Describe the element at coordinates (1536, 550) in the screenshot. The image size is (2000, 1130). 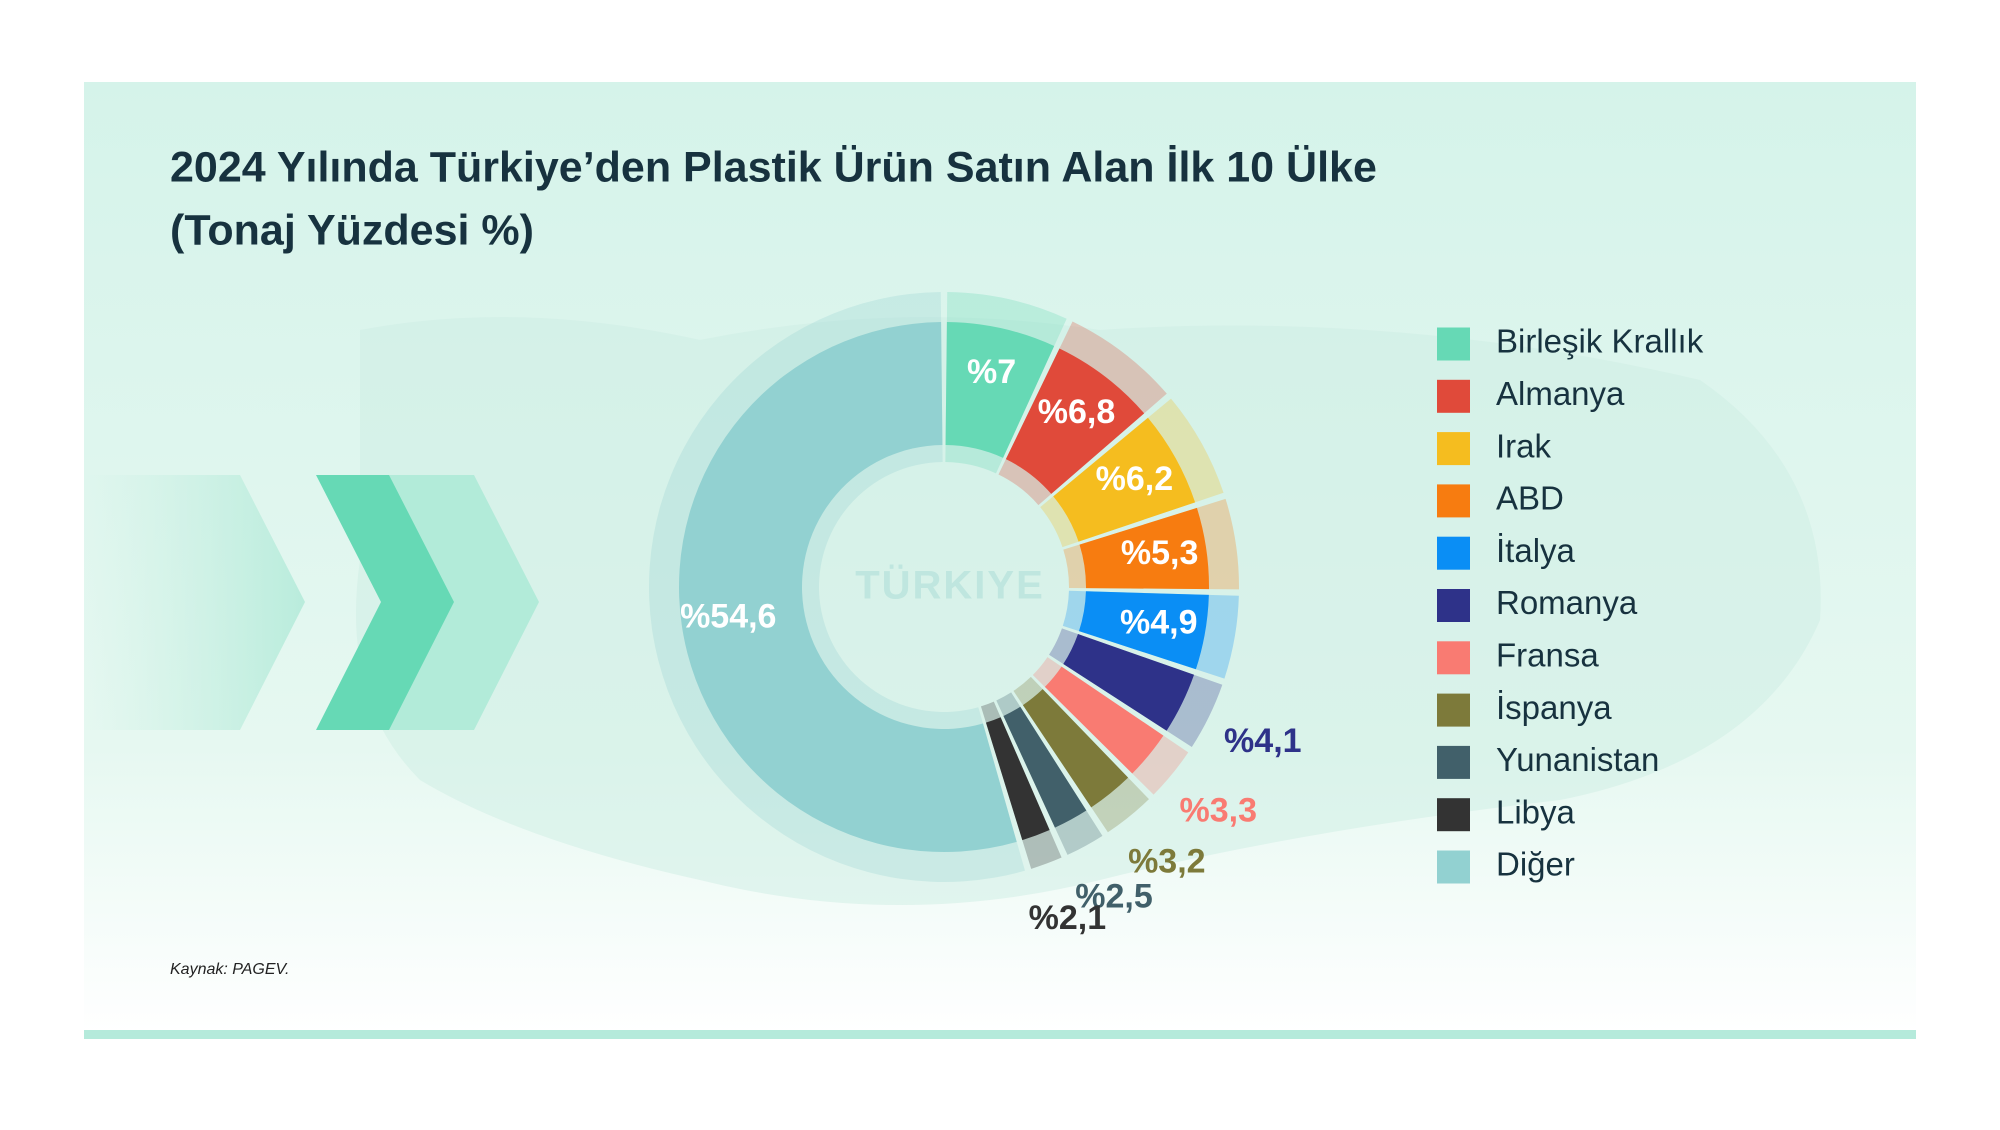
I see `legend-label: İtalya` at that location.